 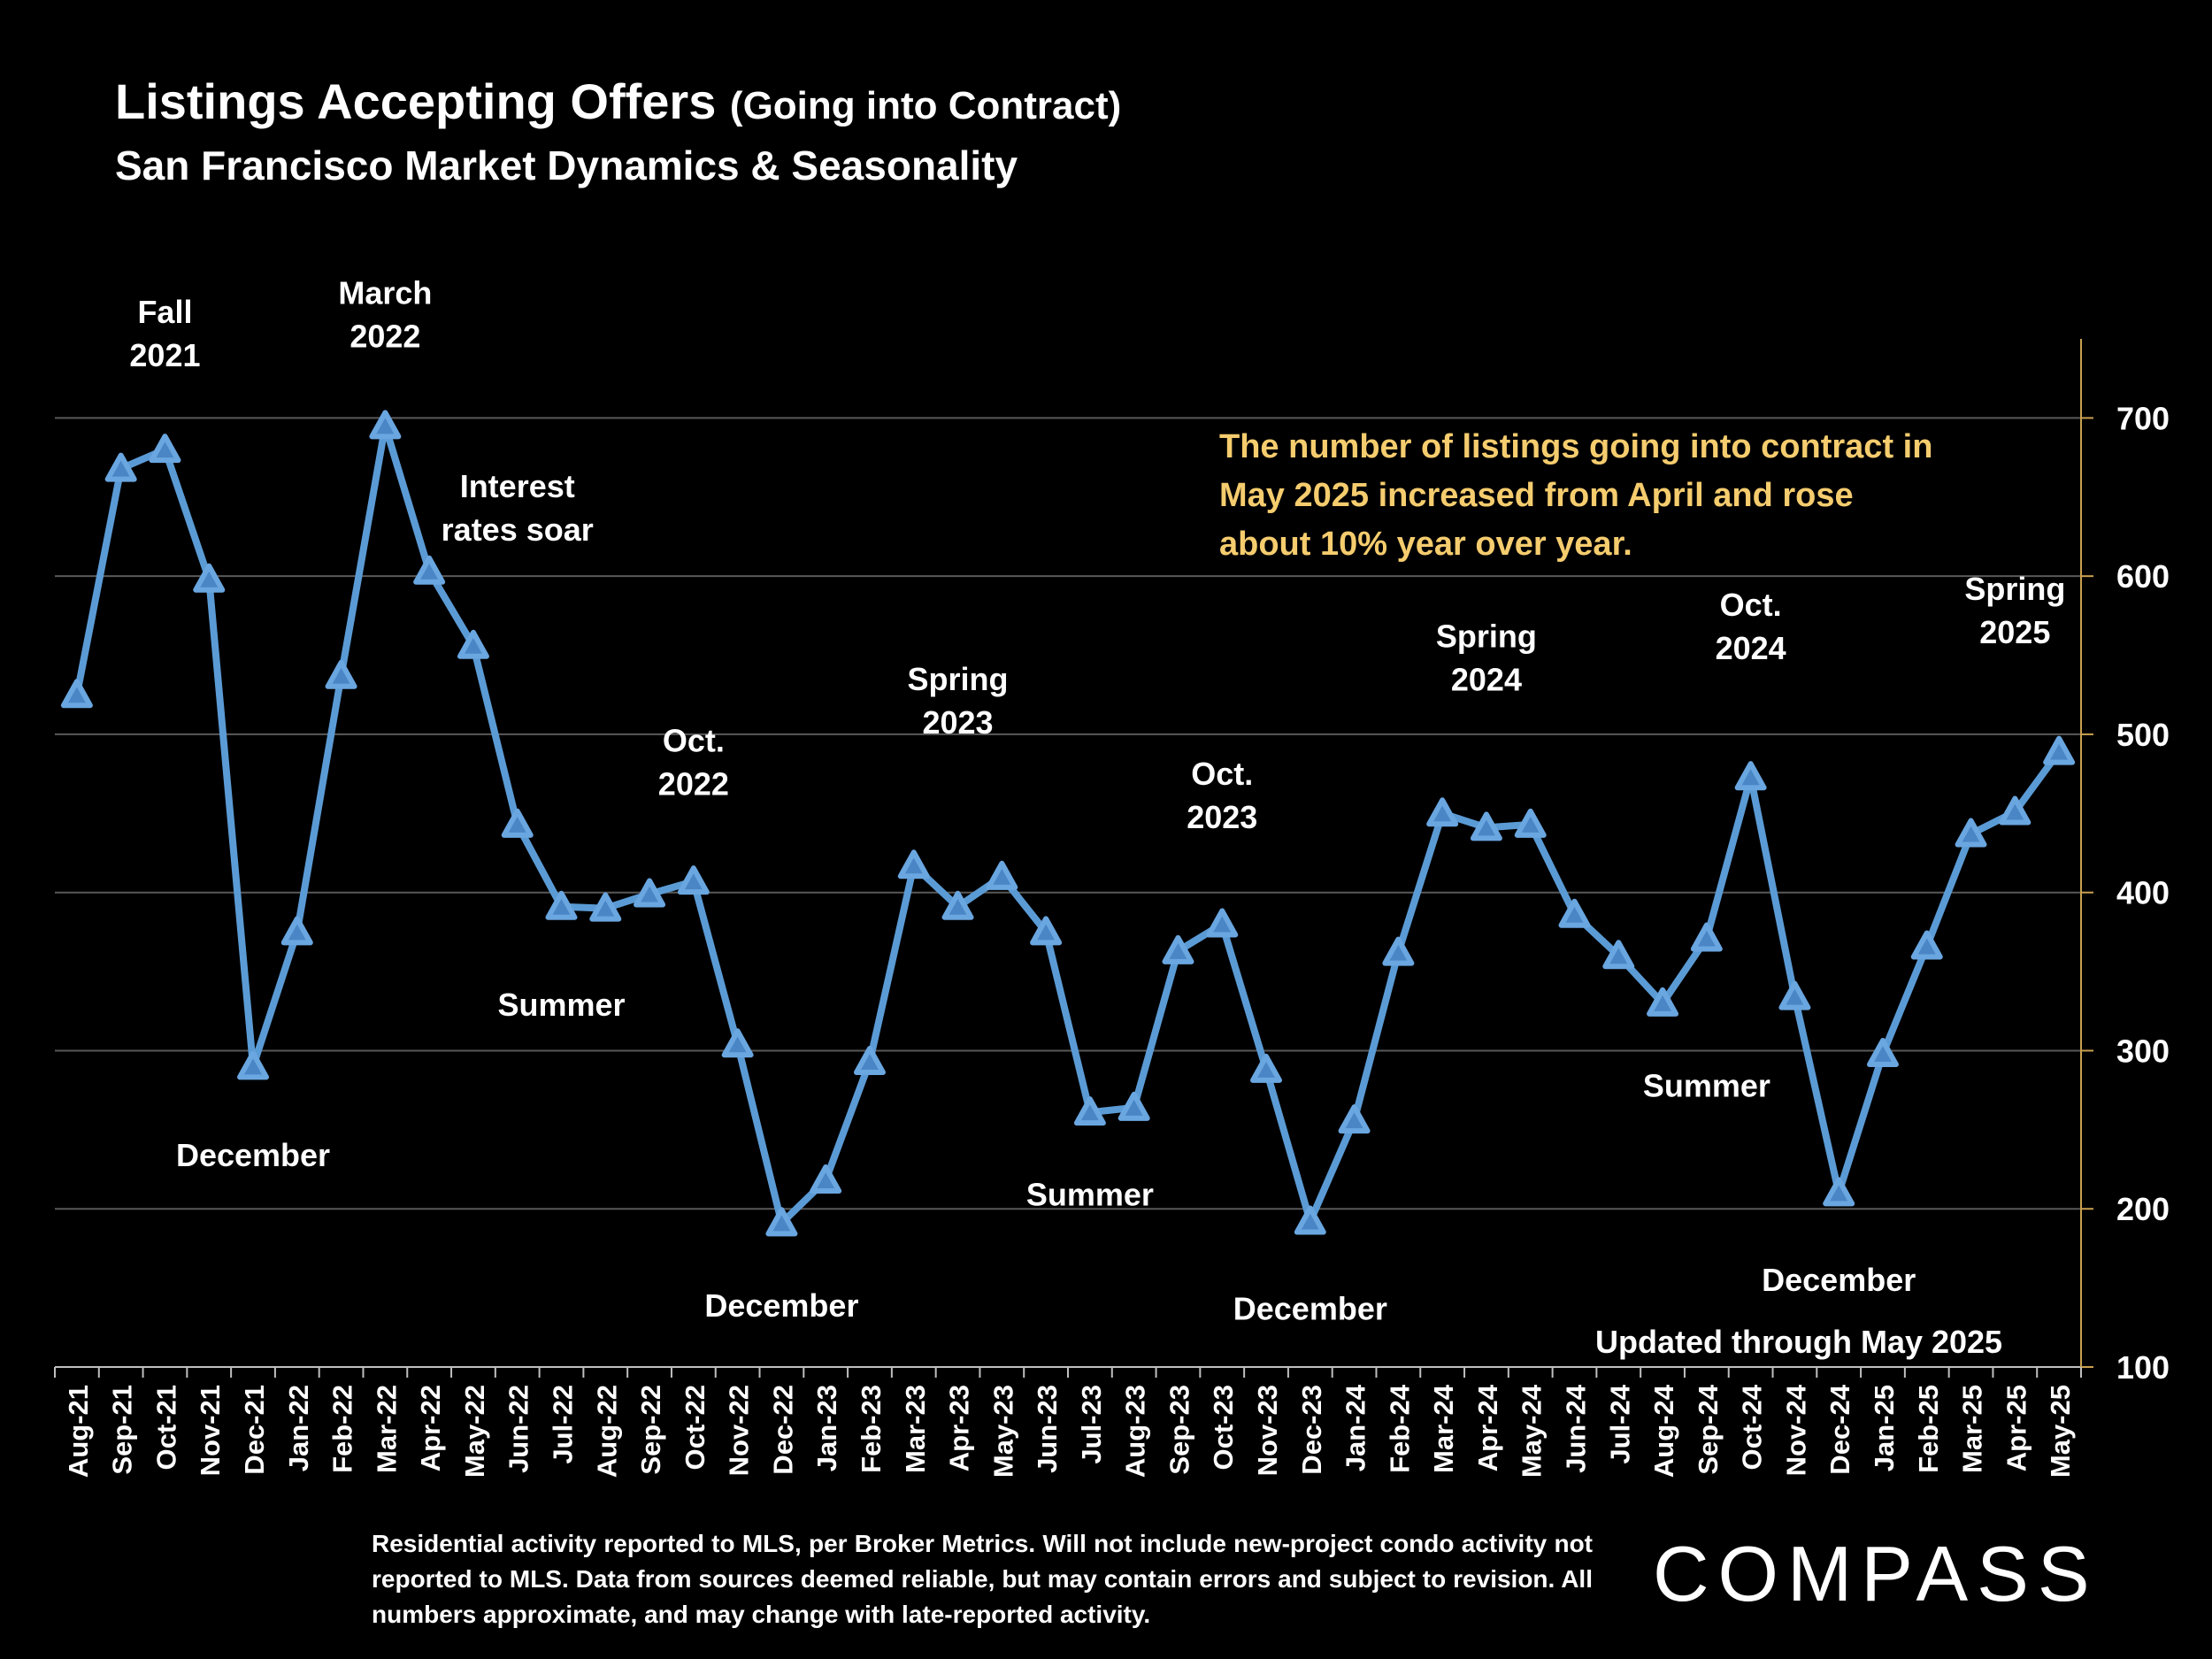 What do you see at coordinates (387, 1429) in the screenshot?
I see `x-tick-label: Mar-22` at bounding box center [387, 1429].